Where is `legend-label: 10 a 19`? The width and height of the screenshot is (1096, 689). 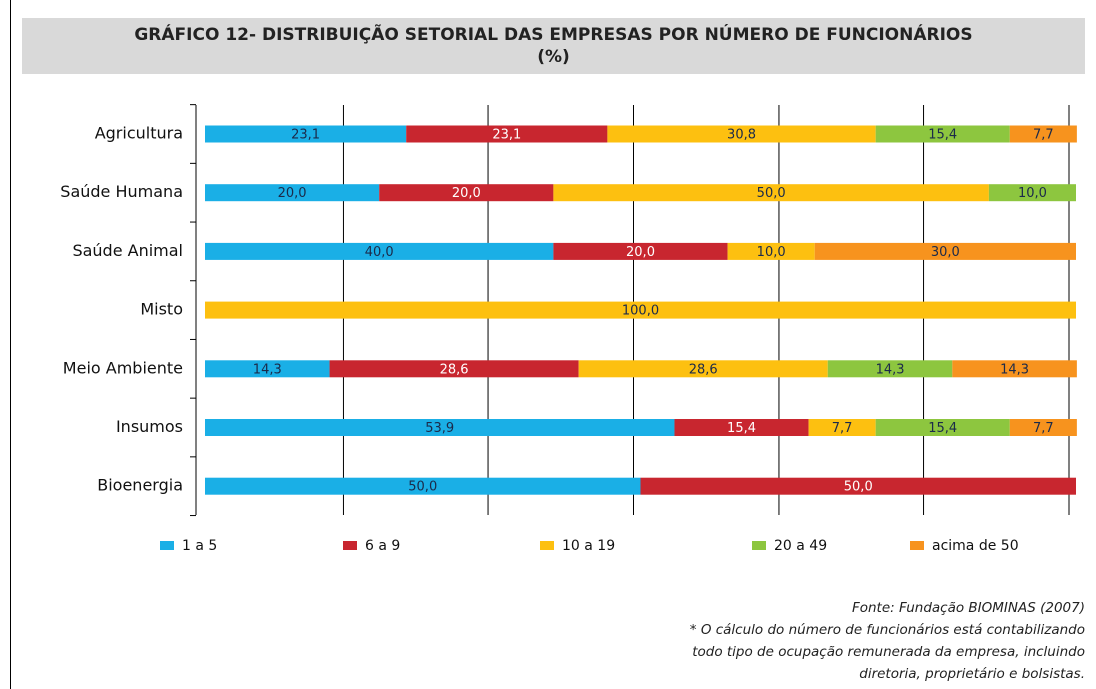 legend-label: 10 a 19 is located at coordinates (588, 546).